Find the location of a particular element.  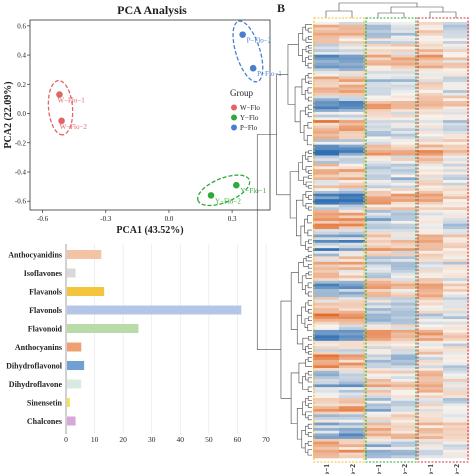

bar-x-tick-label: 60 is located at coordinates (238, 439).